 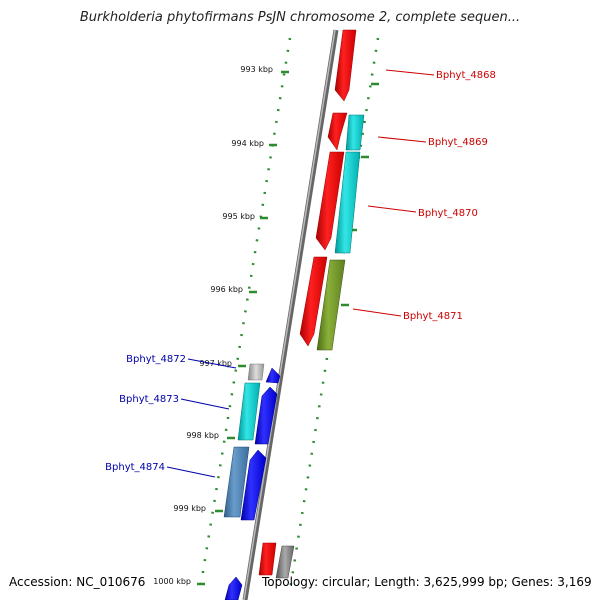 What do you see at coordinates (345, 65) in the screenshot?
I see `gene-4868-arrow` at bounding box center [345, 65].